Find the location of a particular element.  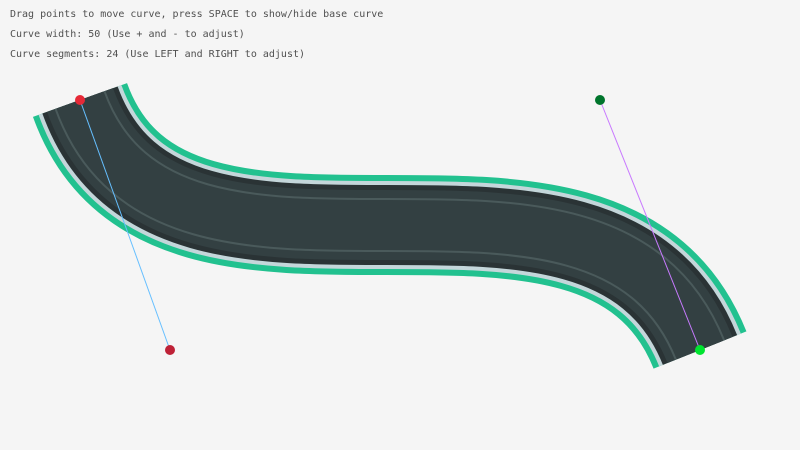

start-control-point is located at coordinates (170, 350).